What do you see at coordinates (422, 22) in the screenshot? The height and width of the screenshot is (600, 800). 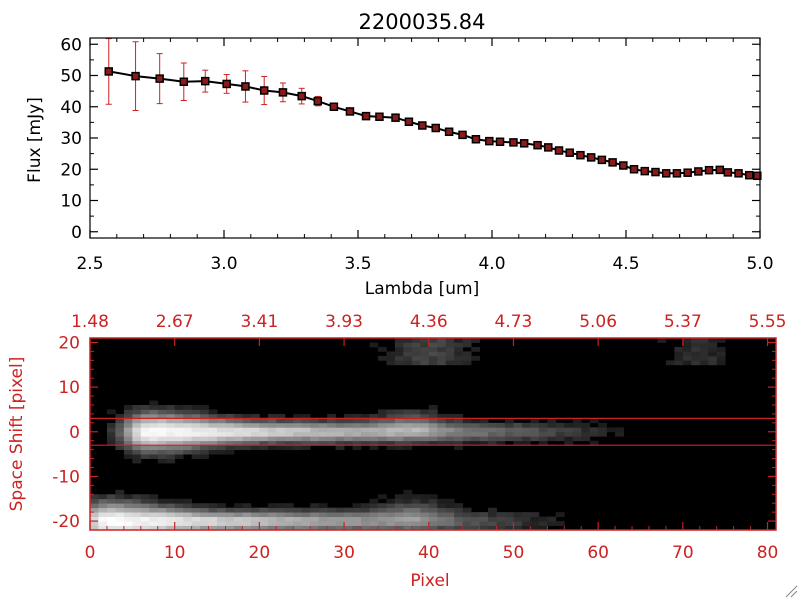 I see `spectrum-title: 2200035.84` at bounding box center [422, 22].